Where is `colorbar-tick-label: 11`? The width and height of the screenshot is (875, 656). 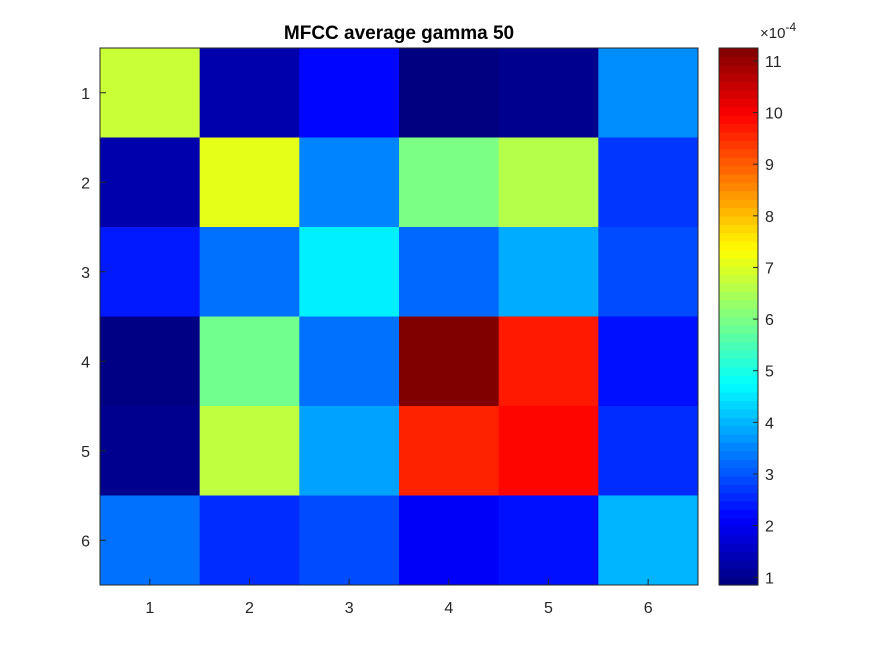 colorbar-tick-label: 11 is located at coordinates (773, 62).